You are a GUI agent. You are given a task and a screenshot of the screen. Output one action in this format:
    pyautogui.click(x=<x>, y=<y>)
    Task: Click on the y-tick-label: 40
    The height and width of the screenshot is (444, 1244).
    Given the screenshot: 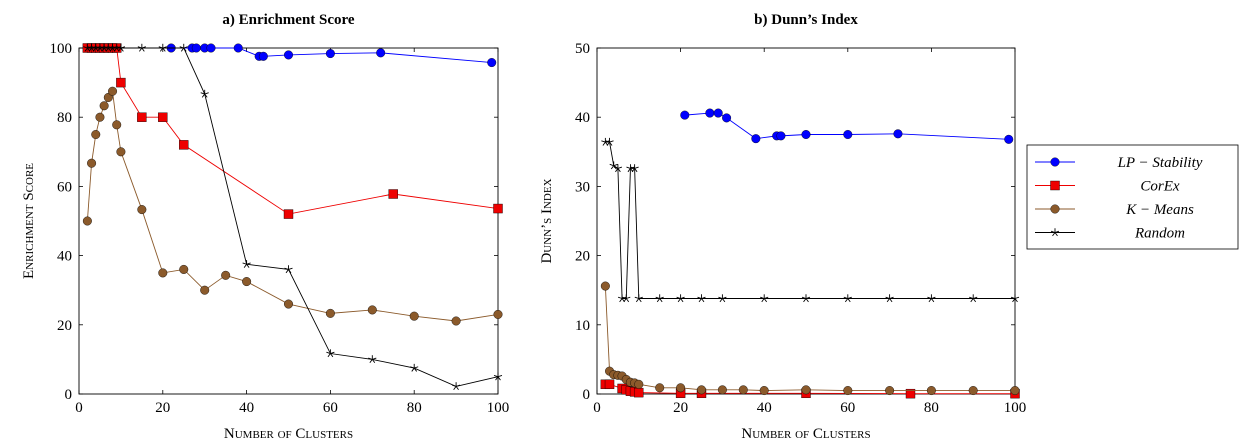 What is the action you would take?
    pyautogui.click(x=582, y=118)
    